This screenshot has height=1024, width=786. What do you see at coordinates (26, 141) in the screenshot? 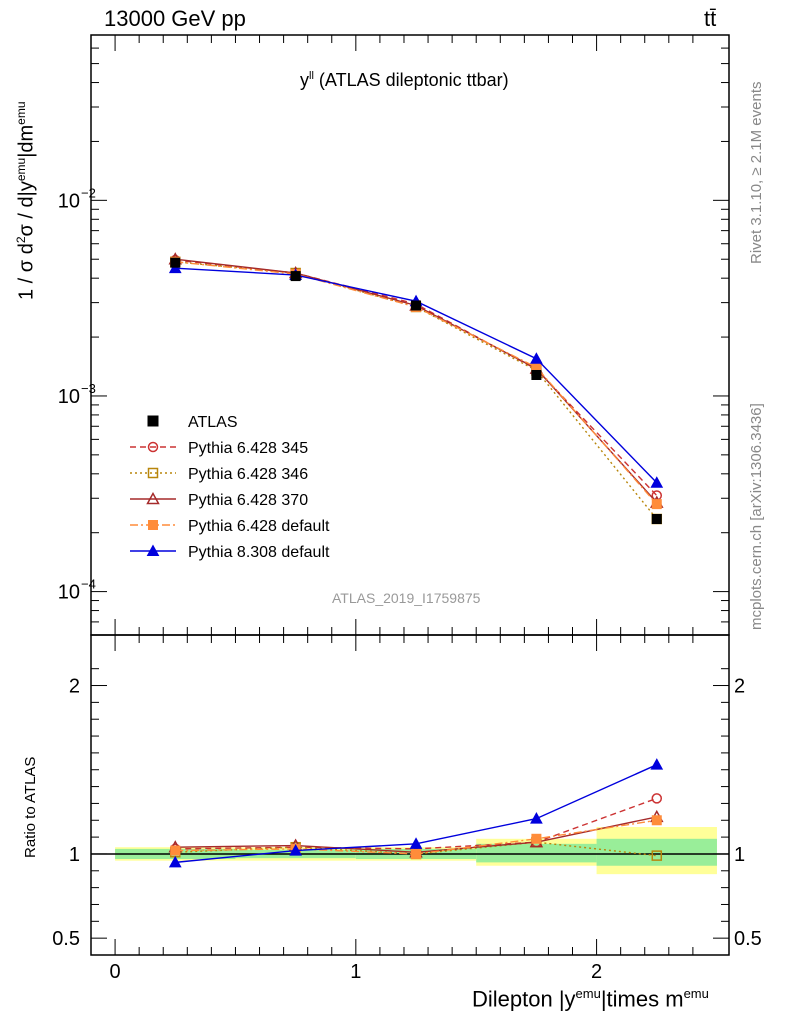
I see `ylabel-part-e: |dm` at bounding box center [26, 141].